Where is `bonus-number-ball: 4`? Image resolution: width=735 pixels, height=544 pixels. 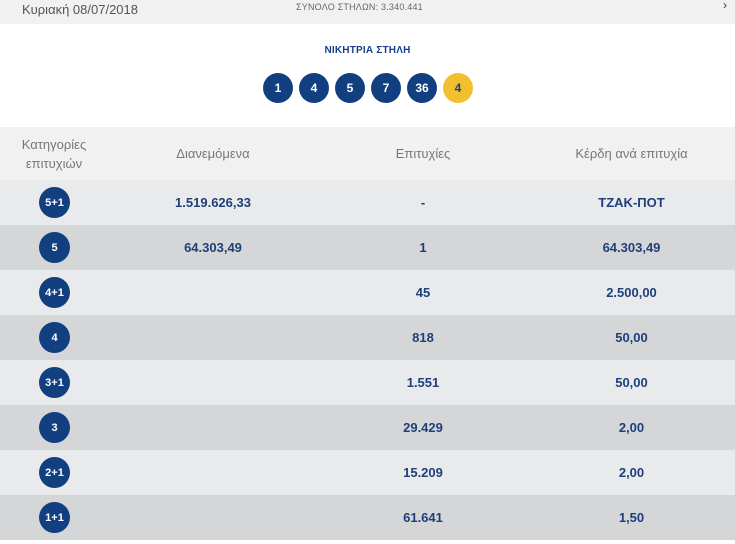
bonus-number-ball: 4 is located at coordinates (458, 88).